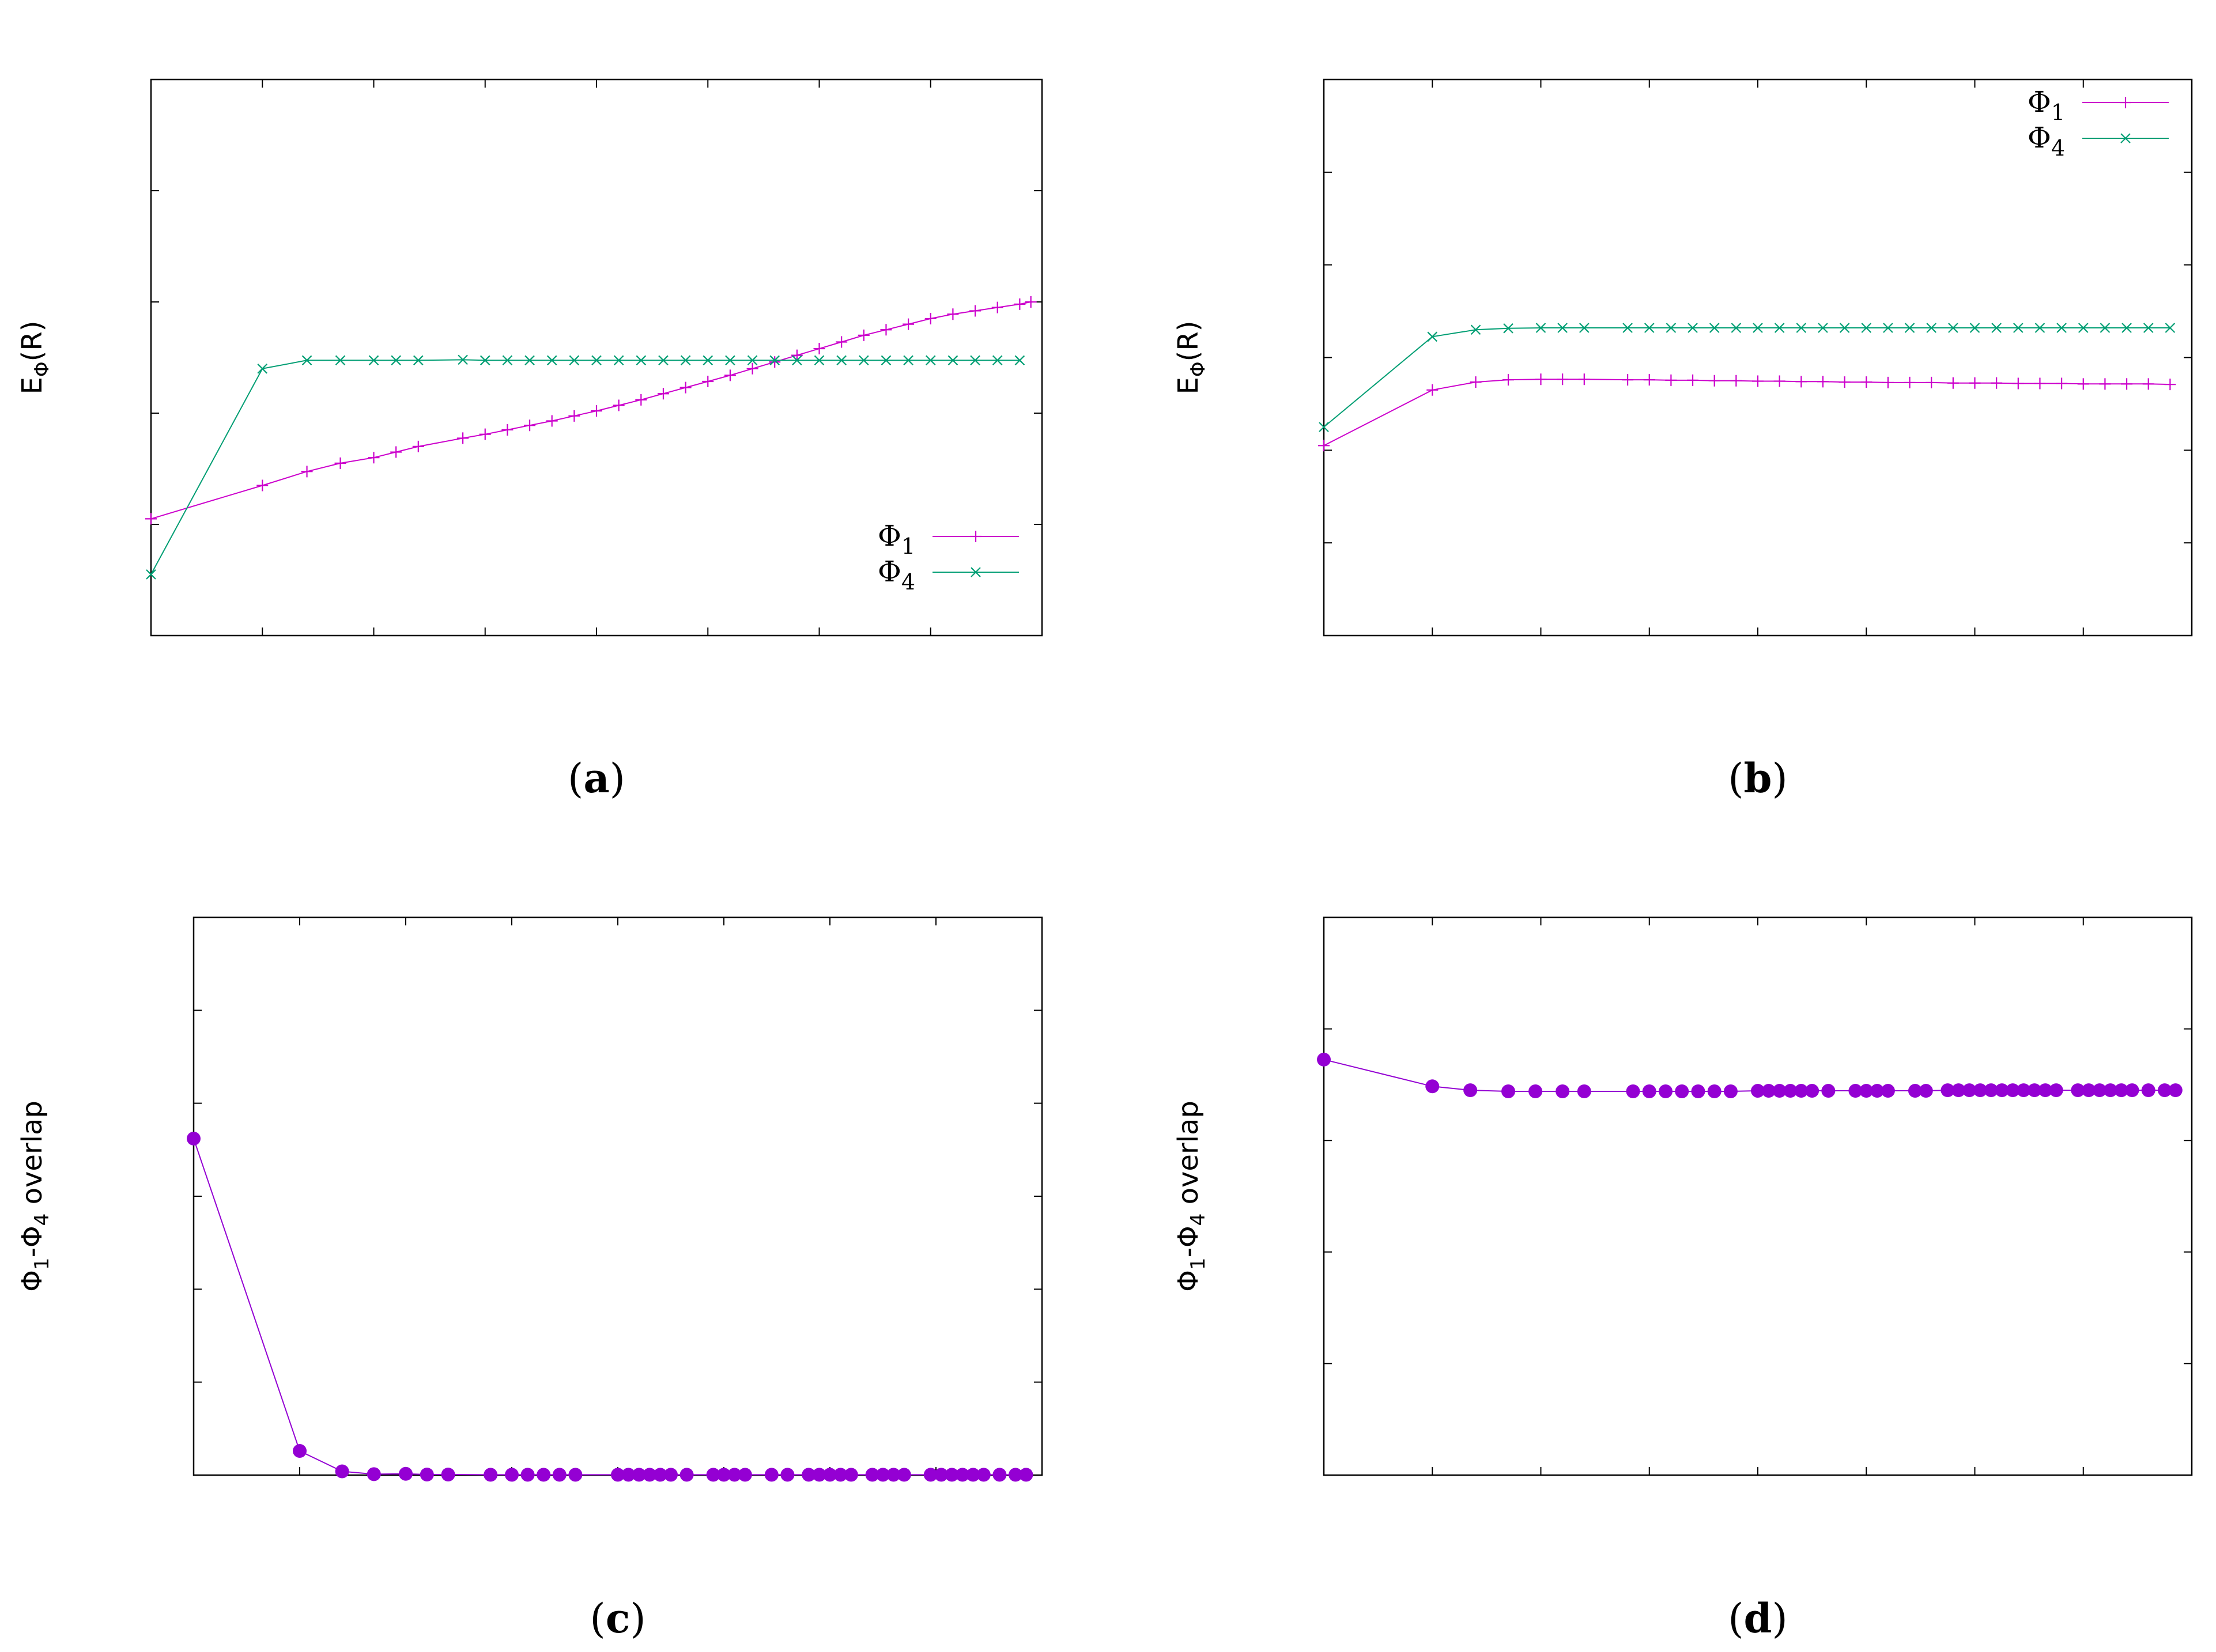  I want to click on legend-label: Φ4, so click(896, 575).